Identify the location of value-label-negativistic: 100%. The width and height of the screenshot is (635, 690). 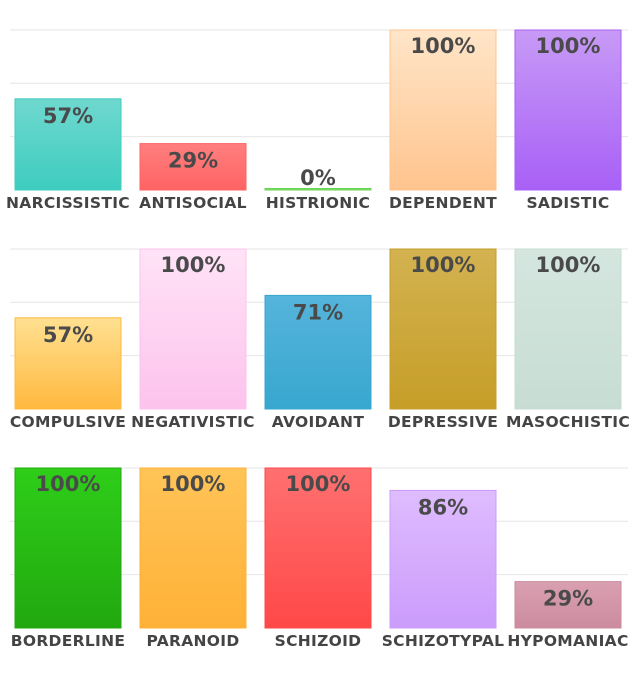
(193, 265).